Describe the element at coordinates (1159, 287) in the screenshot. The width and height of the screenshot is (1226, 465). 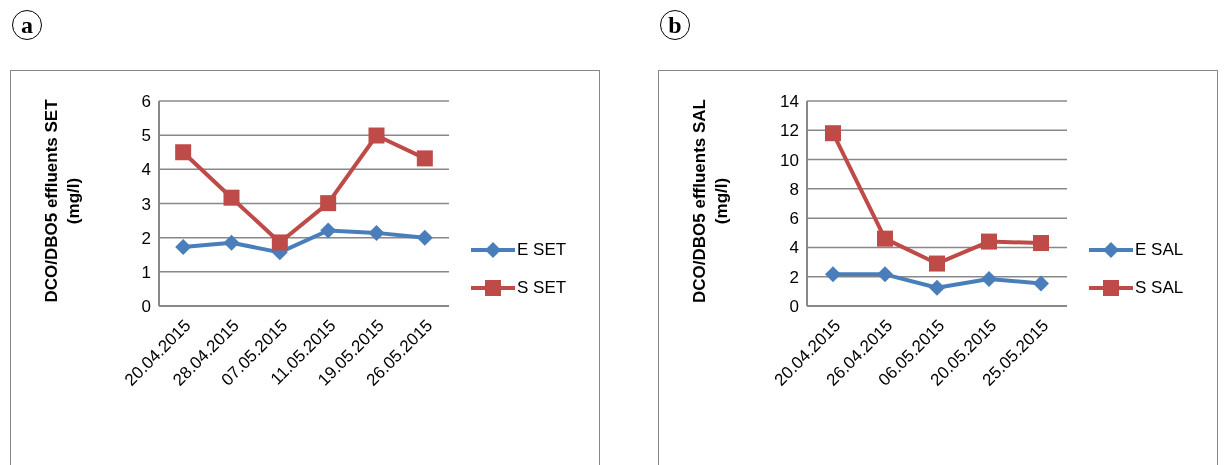
I see `legend-label: S SAL` at that location.